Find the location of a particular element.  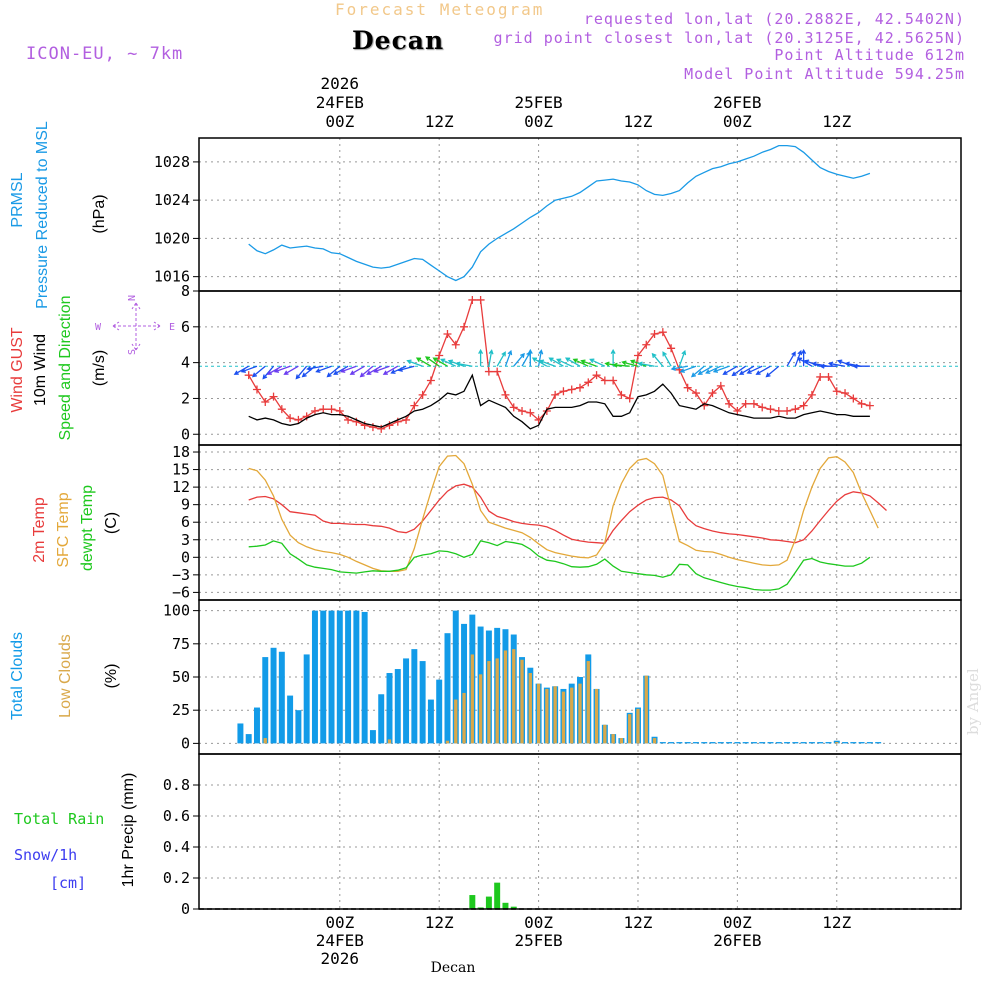

compass-south: S is located at coordinates (132, 352).